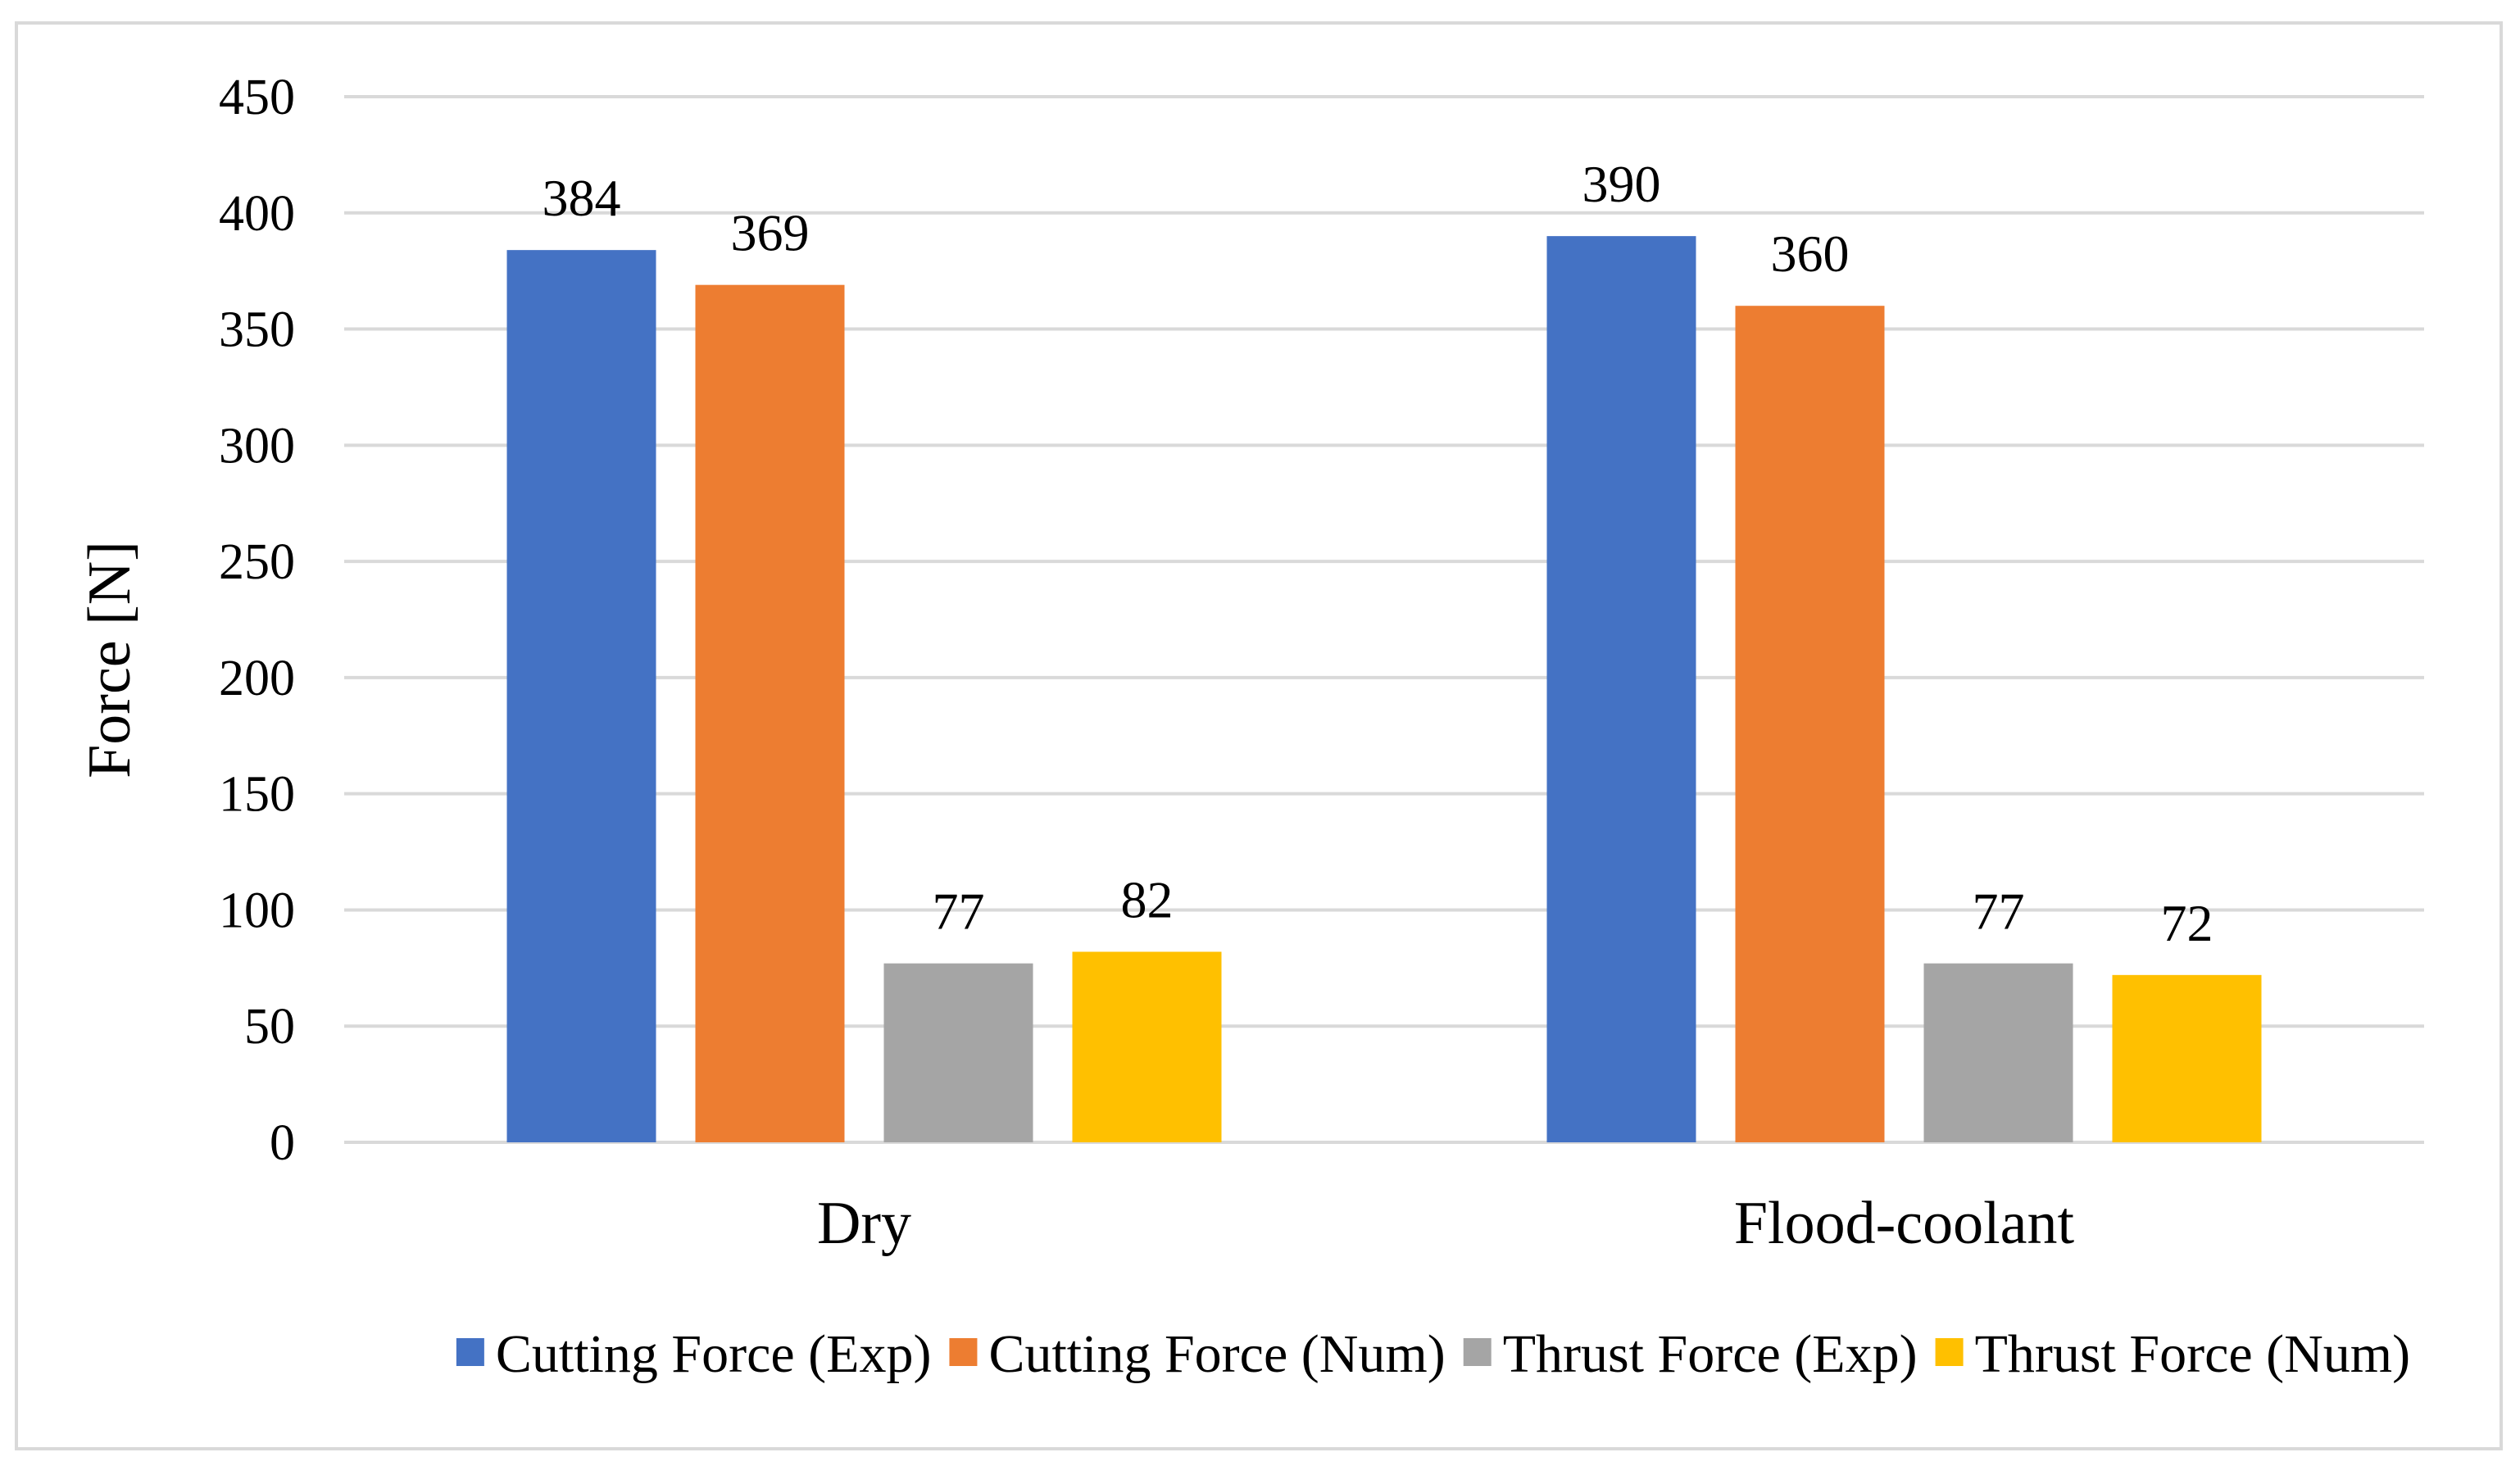 This screenshot has width=2520, height=1475. What do you see at coordinates (269, 1027) in the screenshot?
I see `y-tick-label: 50` at bounding box center [269, 1027].